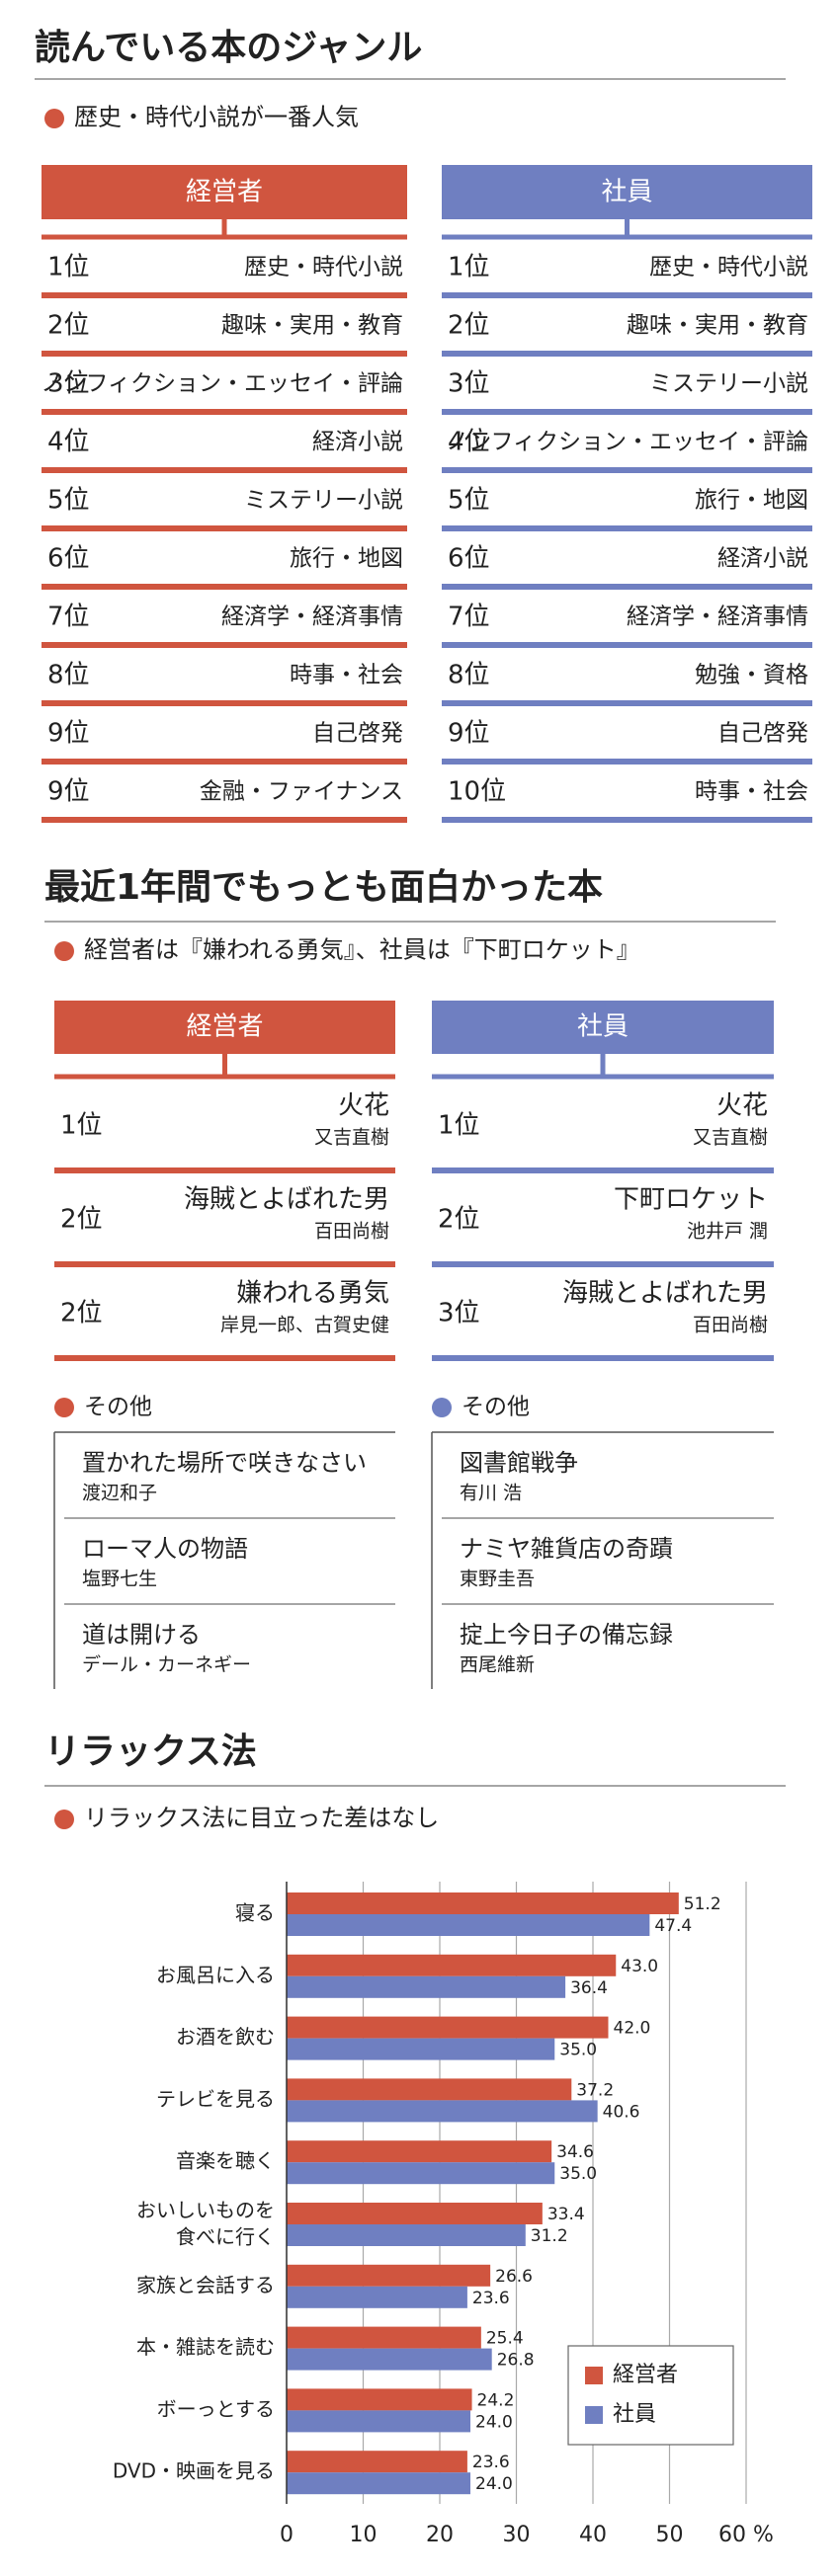 The width and height of the screenshot is (840, 2576). I want to click on category-label: 家族と会話する, so click(205, 2284).